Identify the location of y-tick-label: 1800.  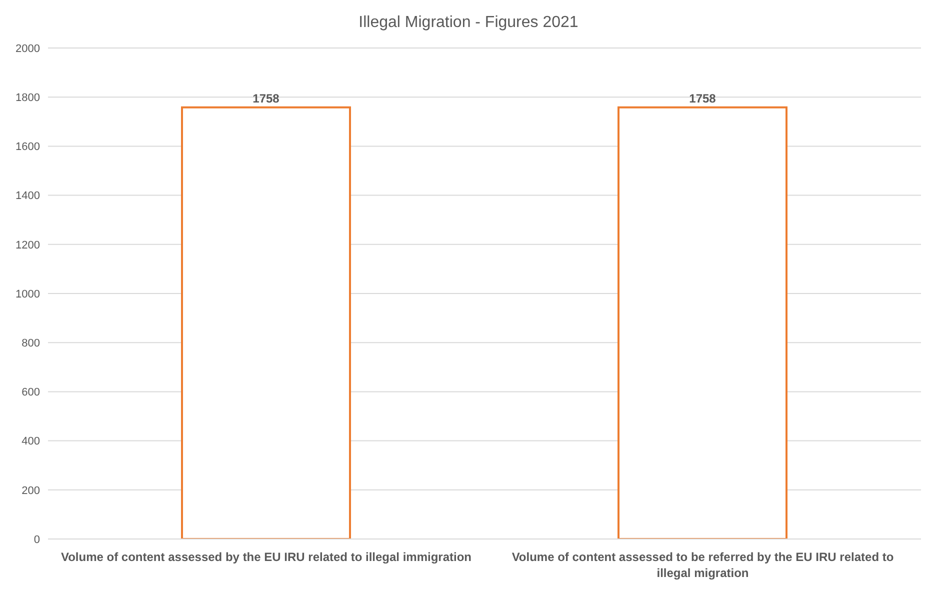
(28, 98).